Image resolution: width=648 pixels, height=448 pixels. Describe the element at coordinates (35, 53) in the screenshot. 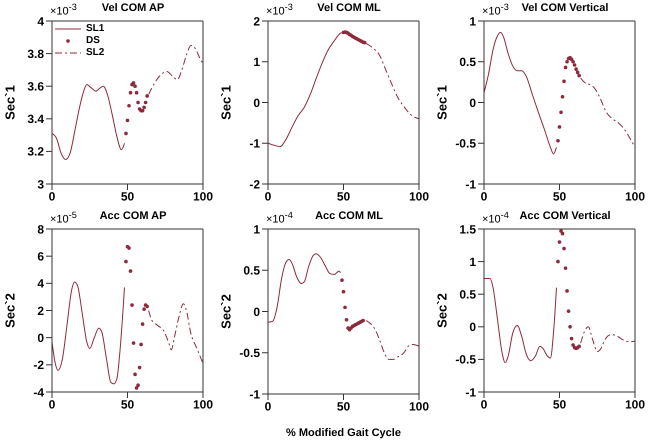

I see `y-tick-label: 3.8` at that location.